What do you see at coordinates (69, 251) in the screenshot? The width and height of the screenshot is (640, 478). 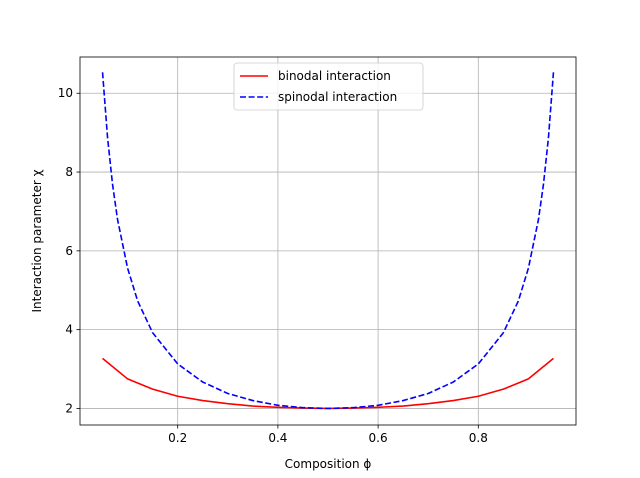 I see `y-tick-label: 6` at bounding box center [69, 251].